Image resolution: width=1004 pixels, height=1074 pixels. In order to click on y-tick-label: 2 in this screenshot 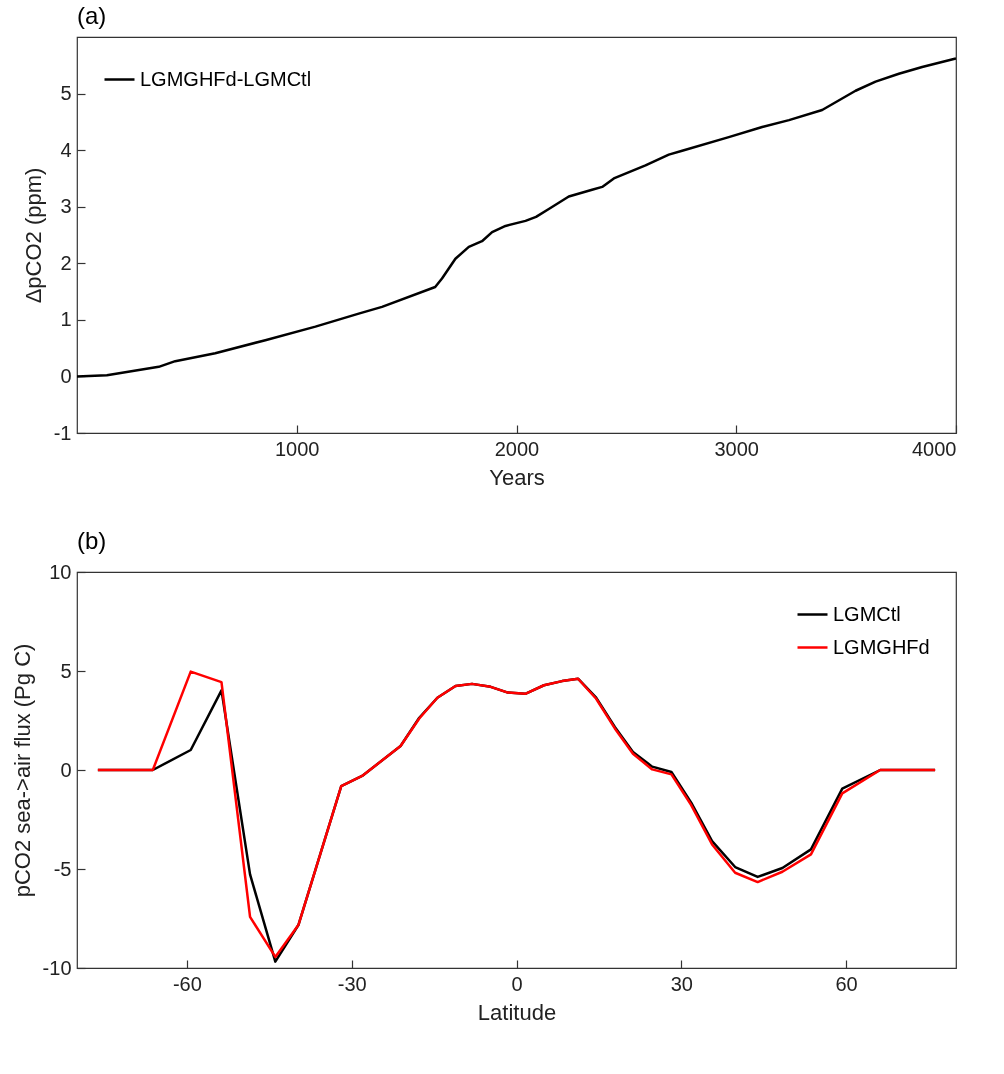, I will do `click(66, 262)`.